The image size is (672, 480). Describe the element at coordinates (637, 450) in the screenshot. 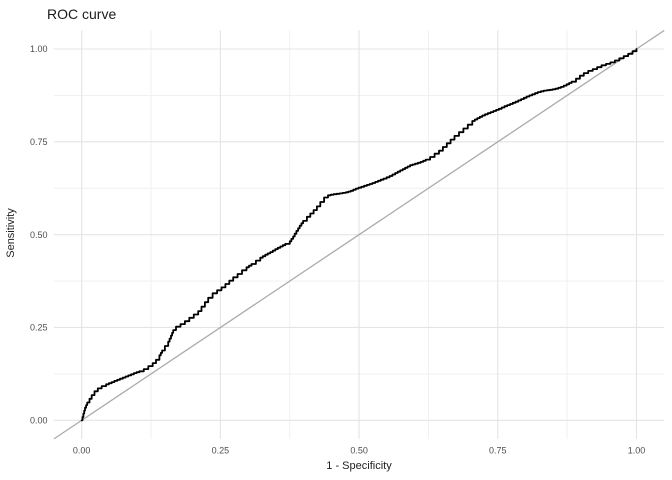

I see `x-tick-label: 1.00` at that location.